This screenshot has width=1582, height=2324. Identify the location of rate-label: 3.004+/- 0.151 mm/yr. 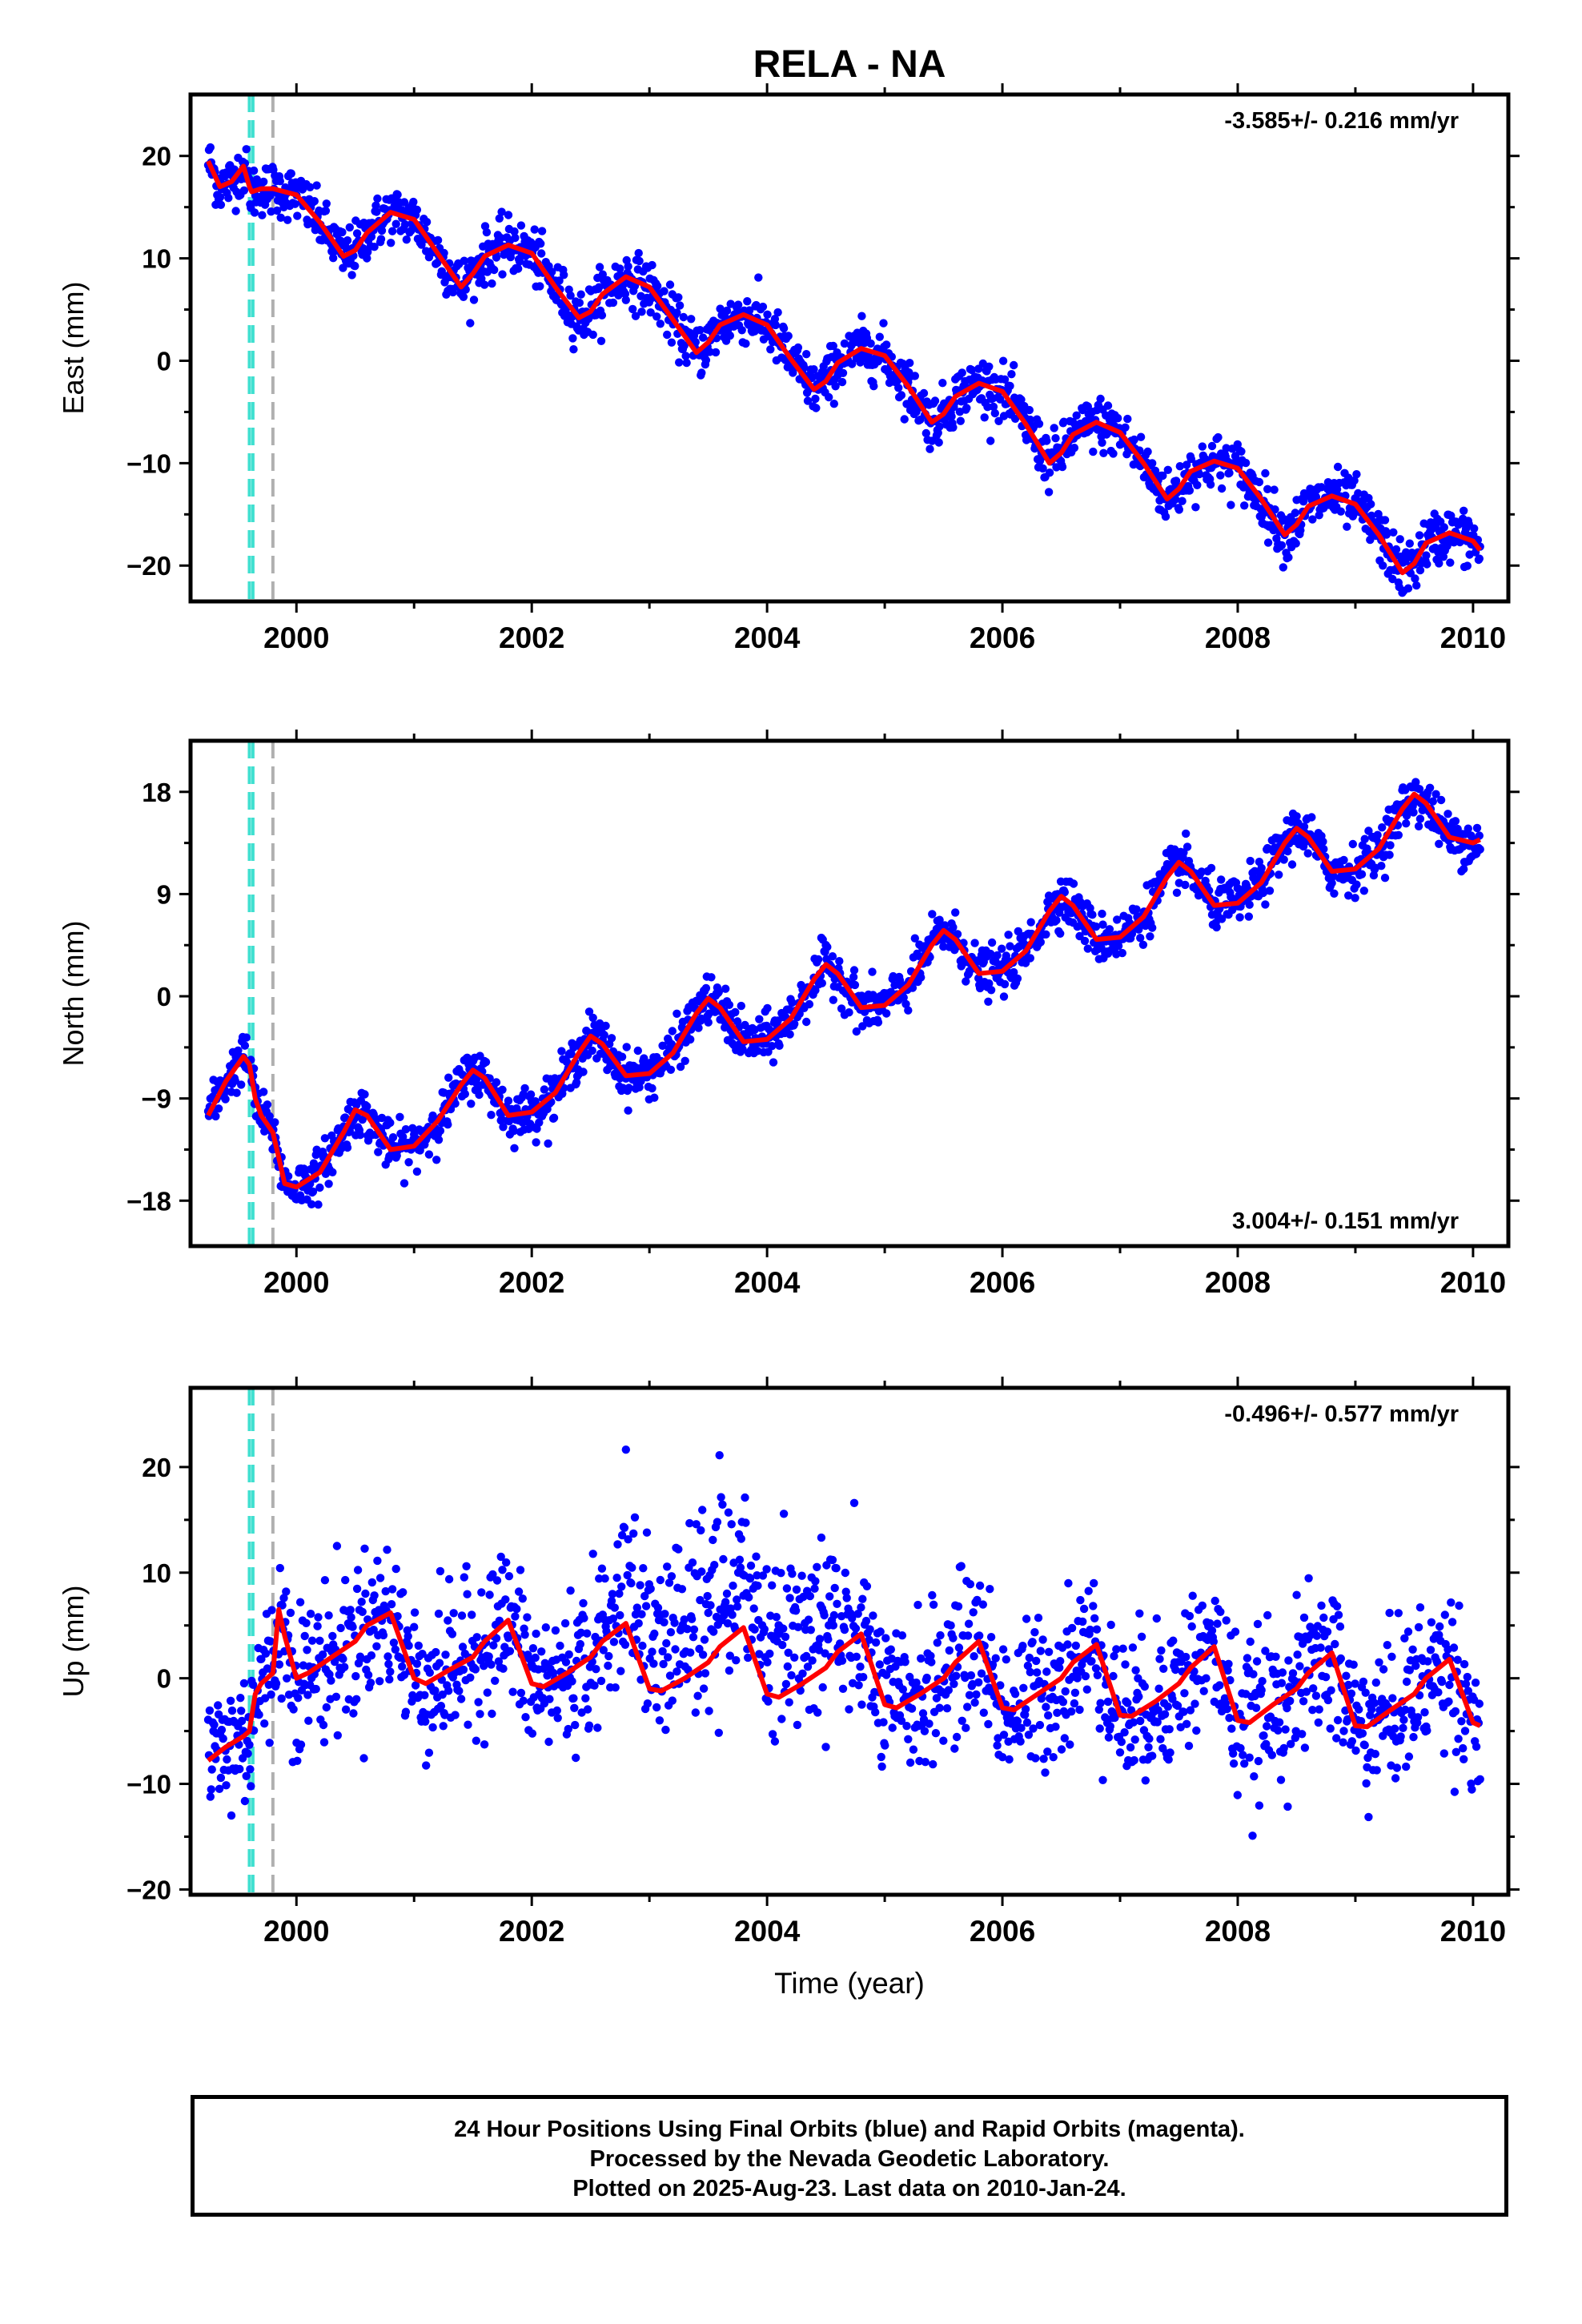
(1345, 1221).